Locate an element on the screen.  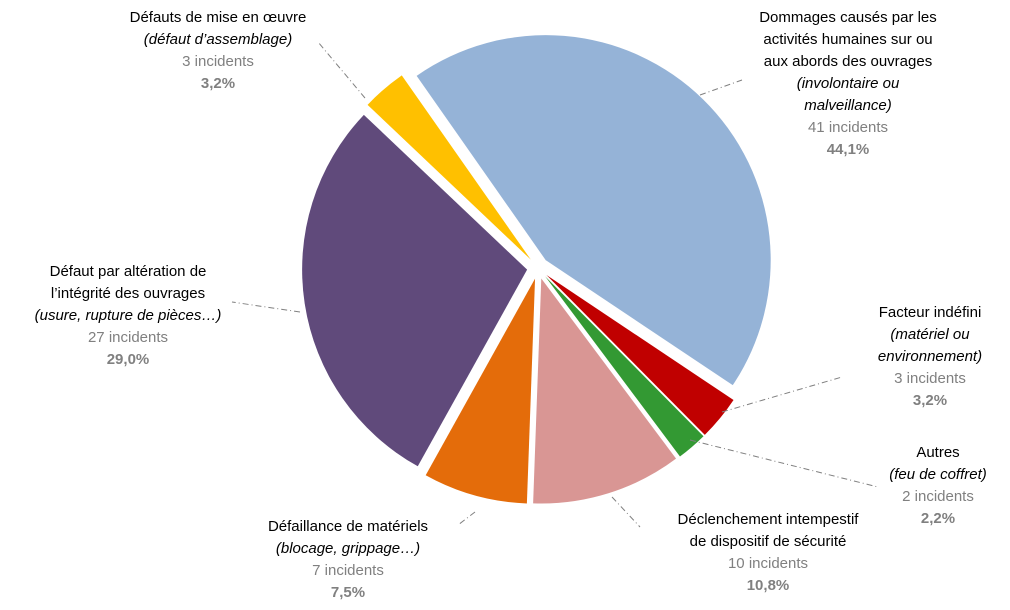
slice-description: environnement) is located at coordinates (930, 356).